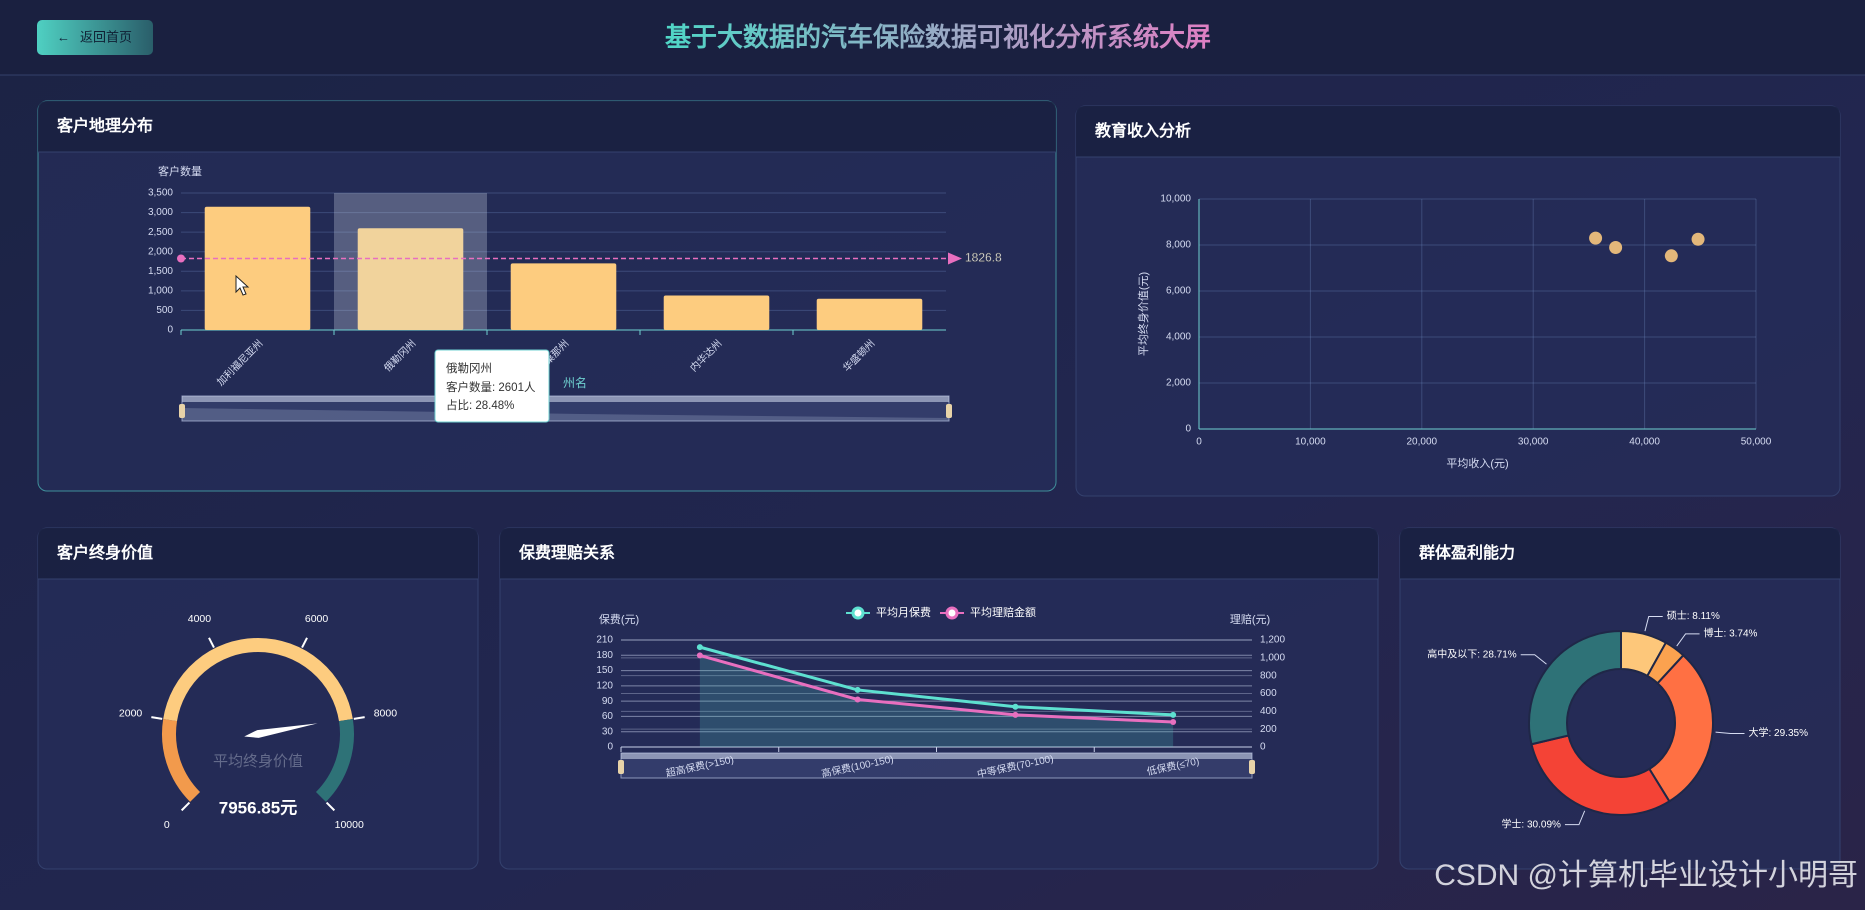 This screenshot has height=910, width=1865. Describe the element at coordinates (242, 285) in the screenshot. I see `cursor` at that location.